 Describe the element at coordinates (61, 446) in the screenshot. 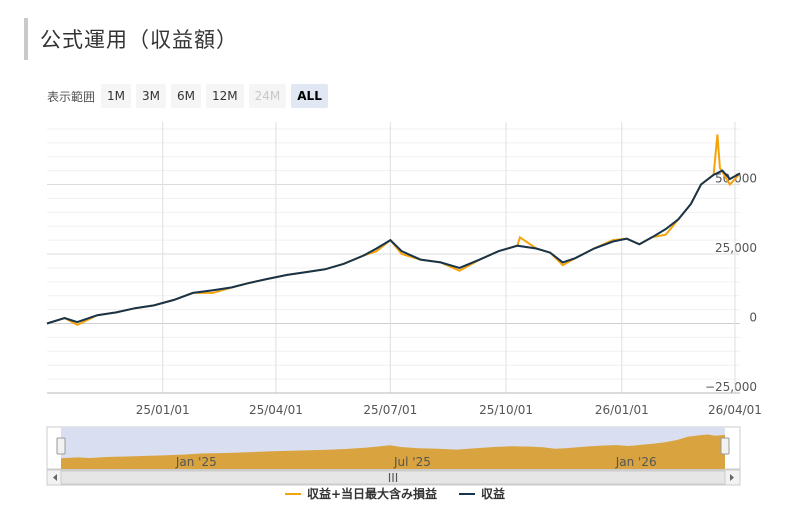

I see `navigator-handle-left` at that location.